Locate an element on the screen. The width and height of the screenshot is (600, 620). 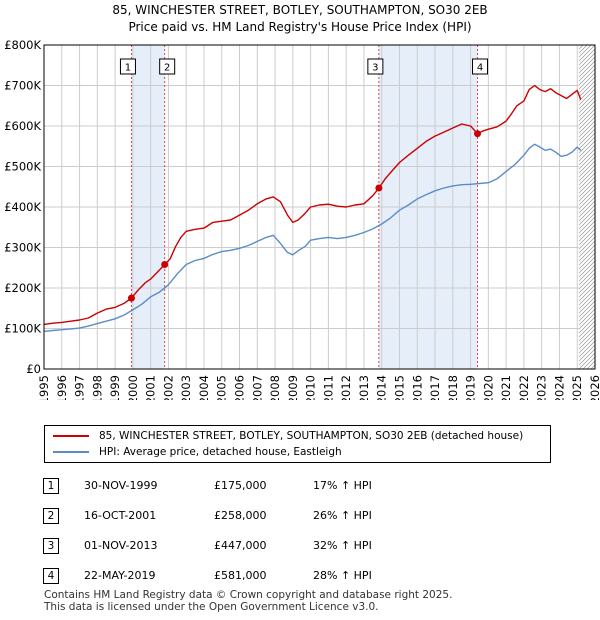
x-tick-label: 2023 is located at coordinates (542, 387).